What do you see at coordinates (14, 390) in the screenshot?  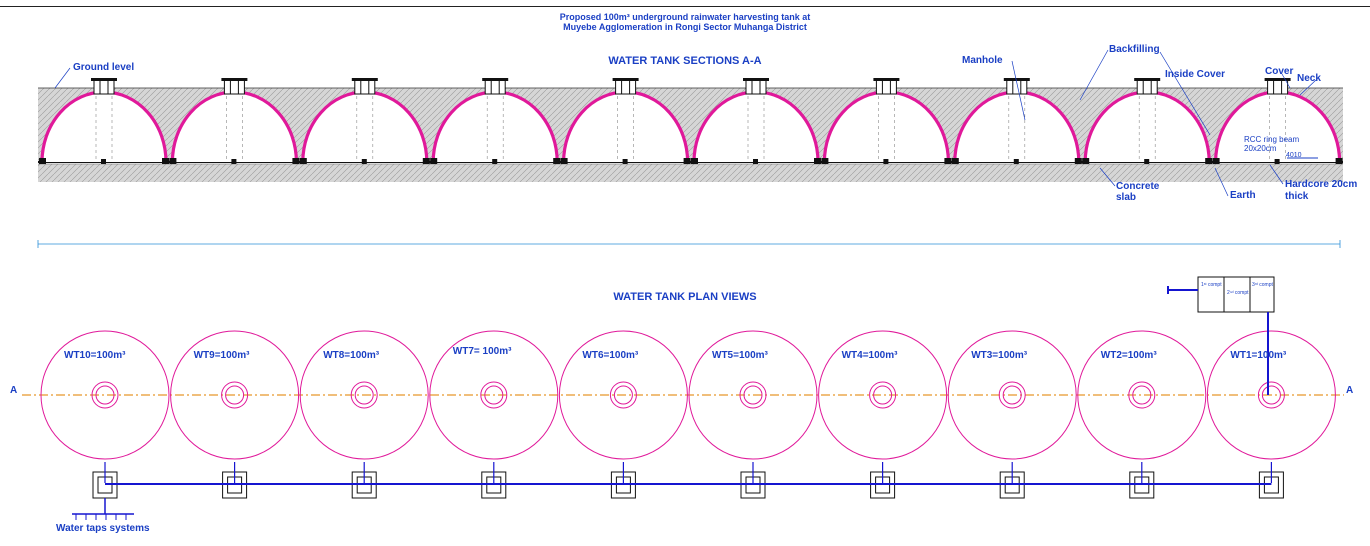 I see `axis-label-left: A` at bounding box center [14, 390].